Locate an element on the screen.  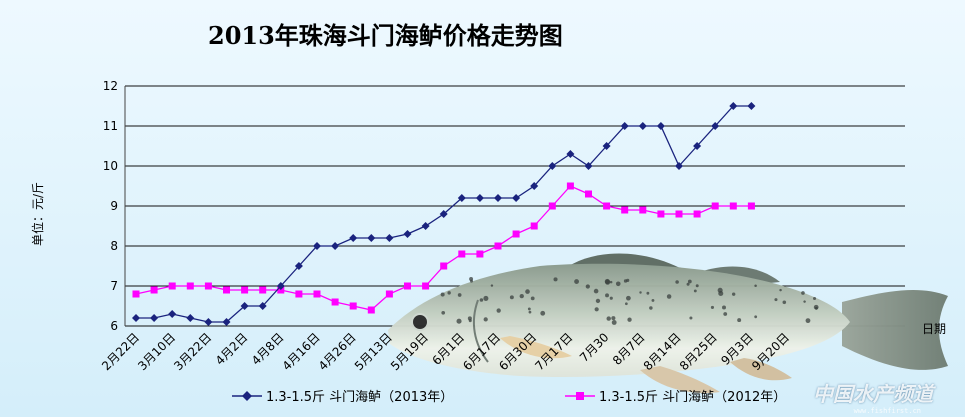
legend-item-2013: 1.3-1.5斤 斗门海鲈（2013年） is located at coordinates (342, 397).